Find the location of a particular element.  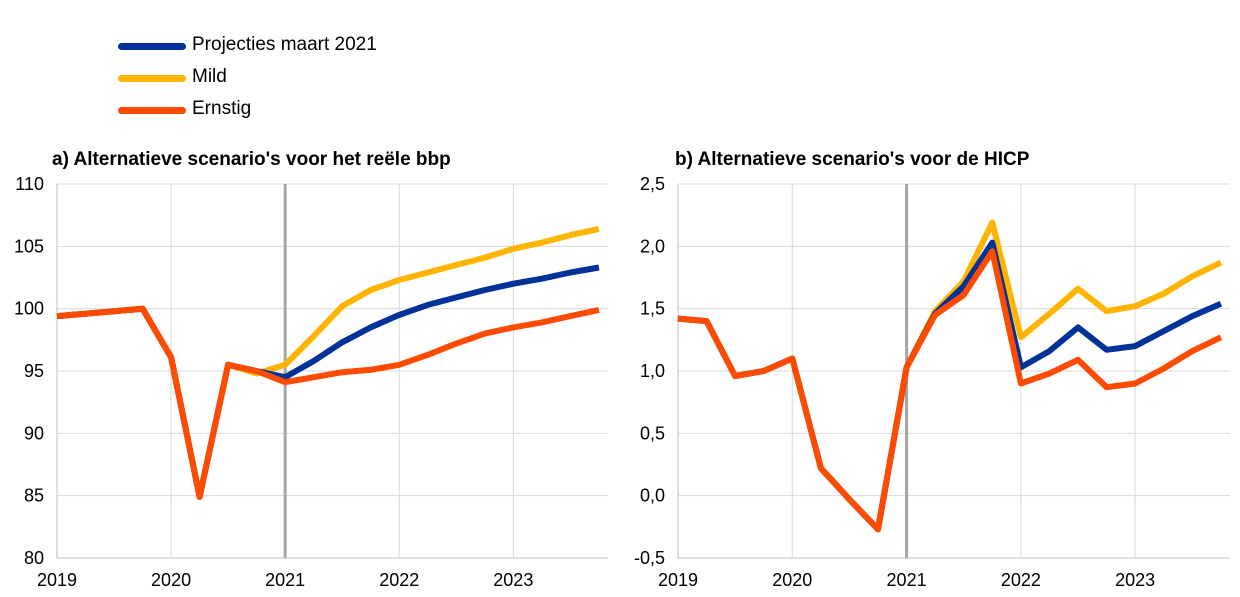

y-tick-label: 0,5 is located at coordinates (652, 433).